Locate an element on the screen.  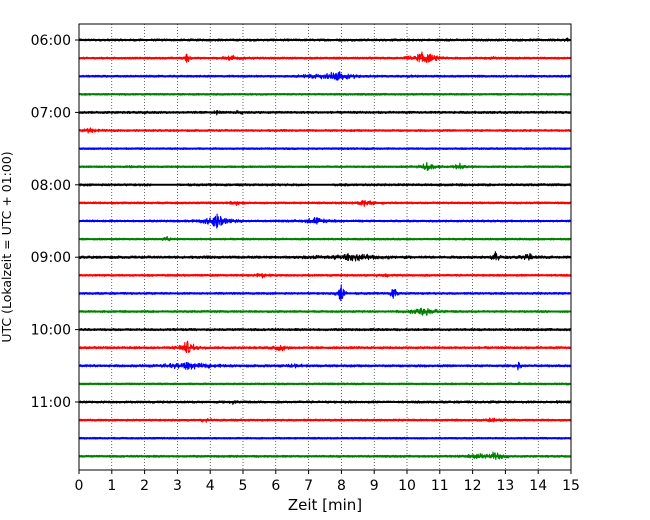
y-tick-label-10:00: 10:00 is located at coordinates (51, 331).